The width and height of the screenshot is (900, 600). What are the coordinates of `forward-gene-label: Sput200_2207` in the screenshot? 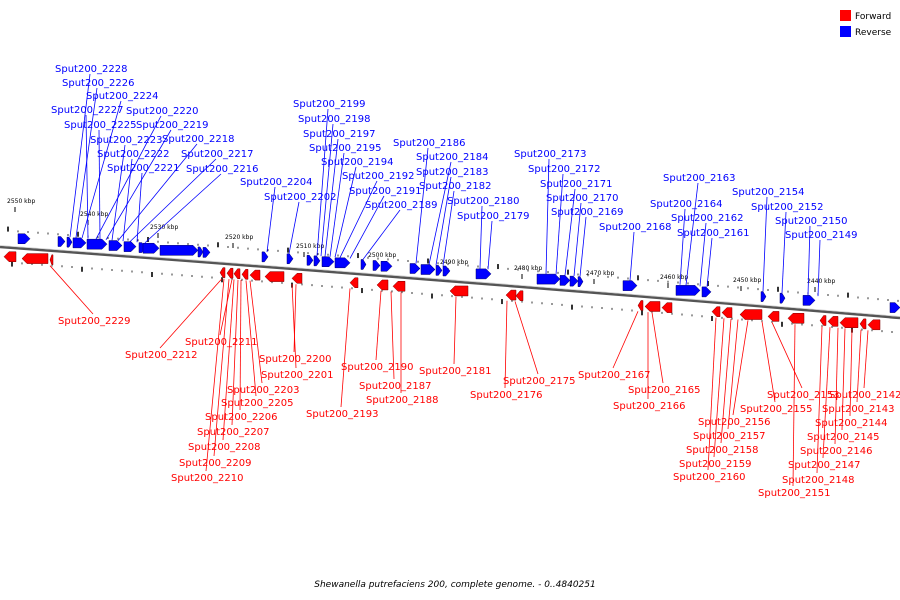 It's located at (233, 432).